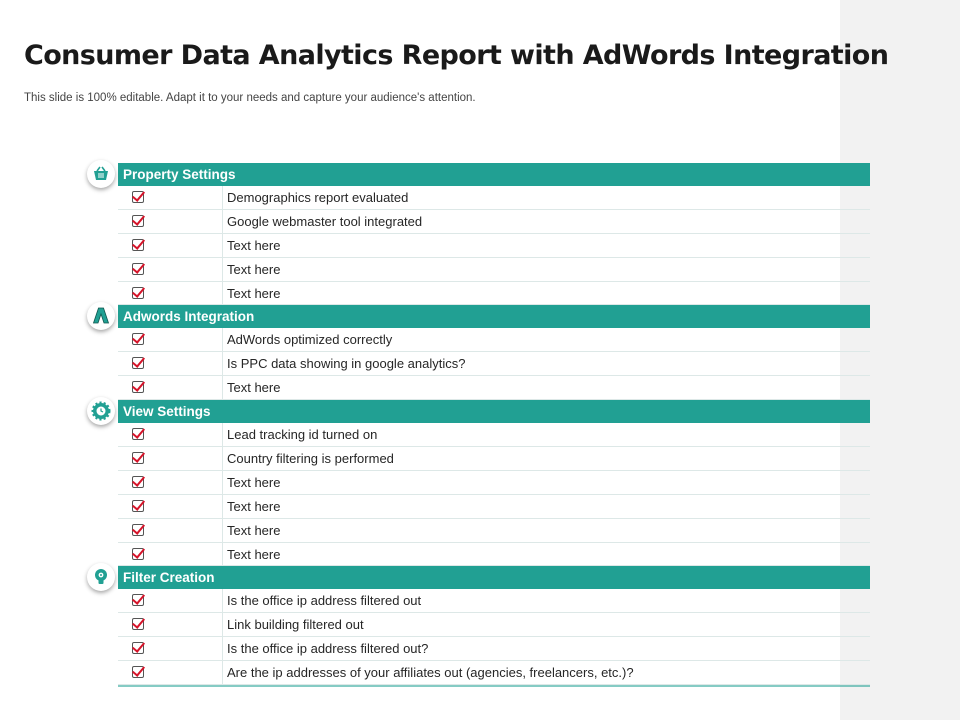  I want to click on section-header: Property Settings, so click(494, 174).